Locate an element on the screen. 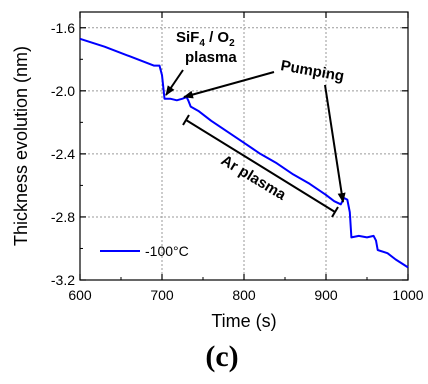  annotation-pumping: Pumping is located at coordinates (312, 71).